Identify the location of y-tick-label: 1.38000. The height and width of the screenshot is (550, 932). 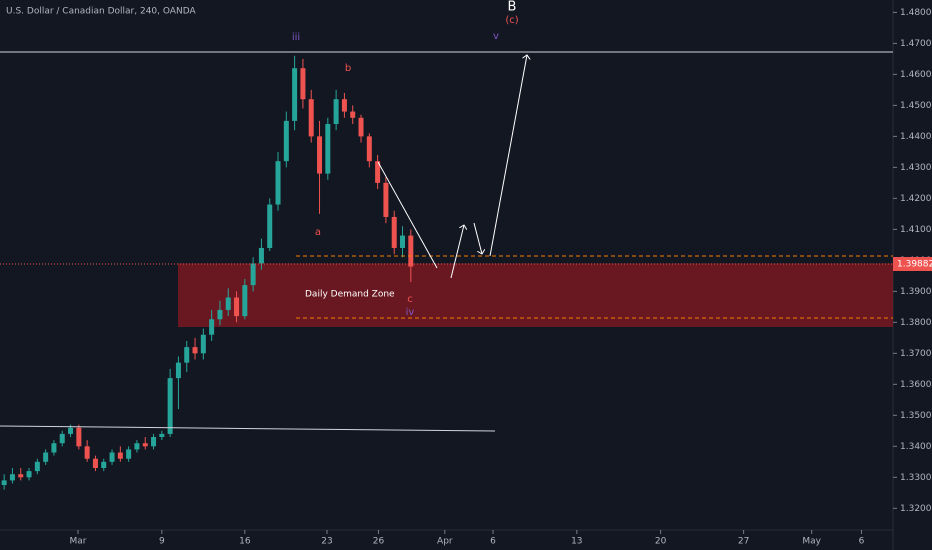
(916, 323).